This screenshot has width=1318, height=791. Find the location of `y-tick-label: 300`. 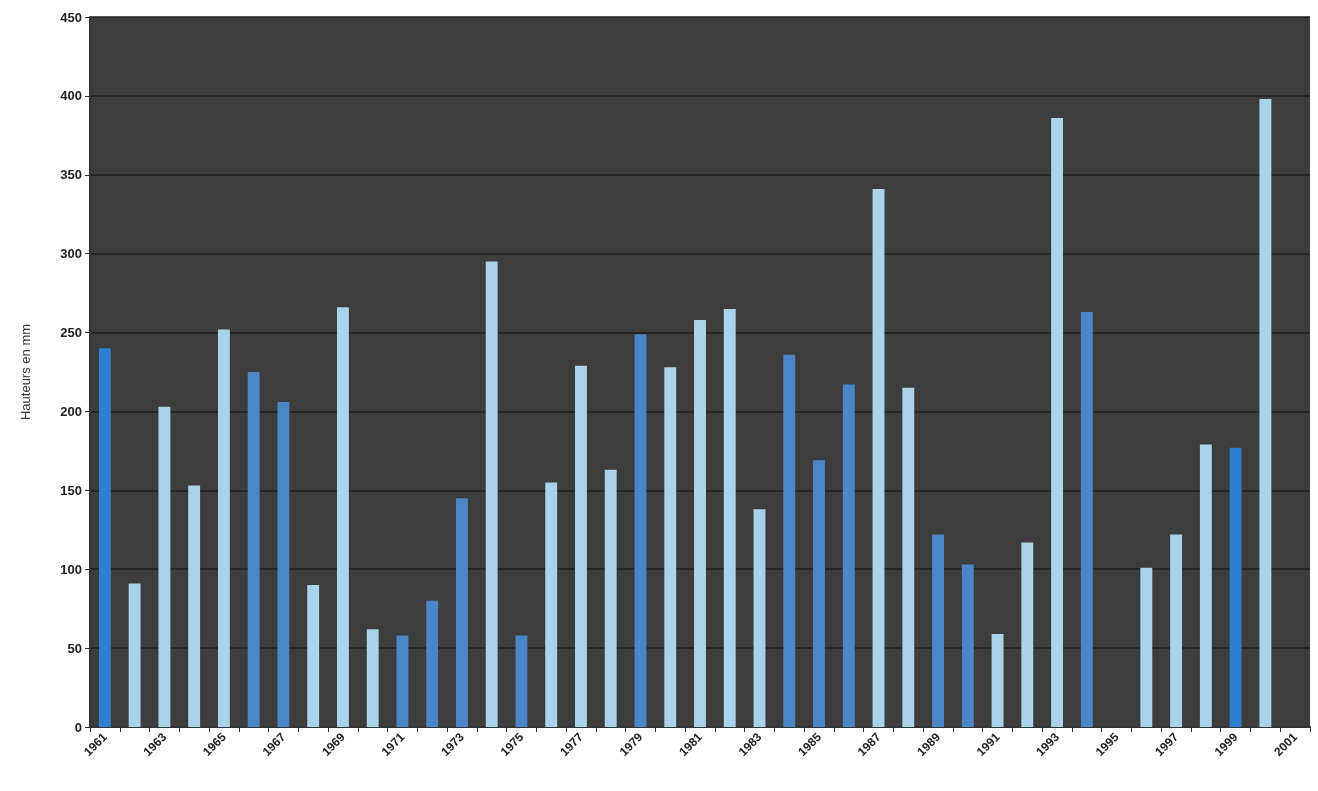

y-tick-label: 300 is located at coordinates (71, 254).